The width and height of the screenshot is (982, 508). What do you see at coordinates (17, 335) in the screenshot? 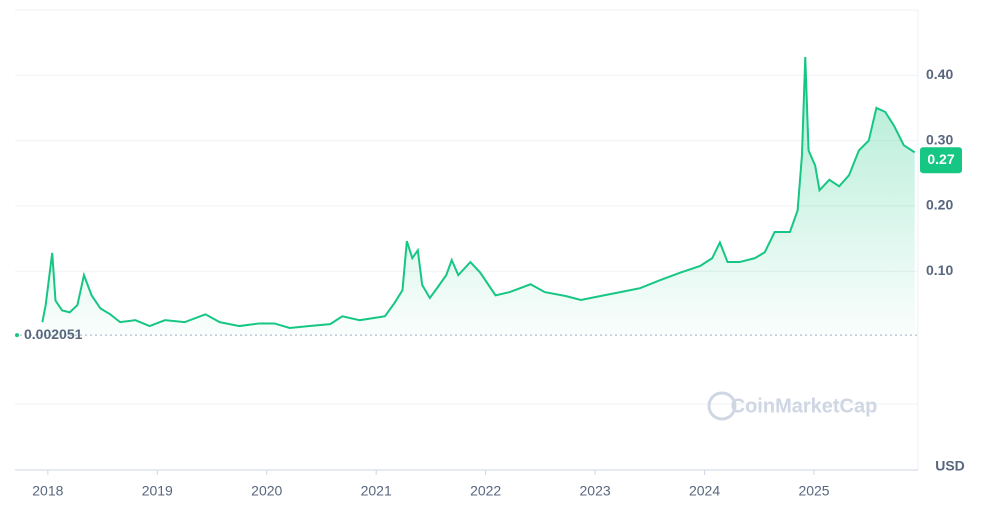
I see `start-dot` at bounding box center [17, 335].